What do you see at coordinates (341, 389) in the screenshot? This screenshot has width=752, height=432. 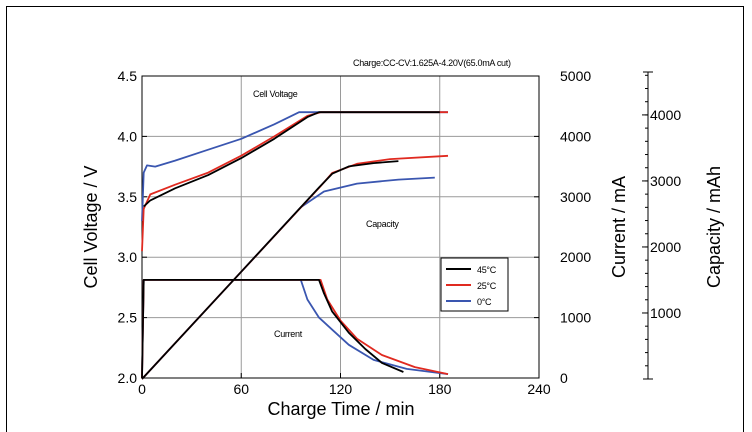 I see `x-tick-label: 120` at bounding box center [341, 389].